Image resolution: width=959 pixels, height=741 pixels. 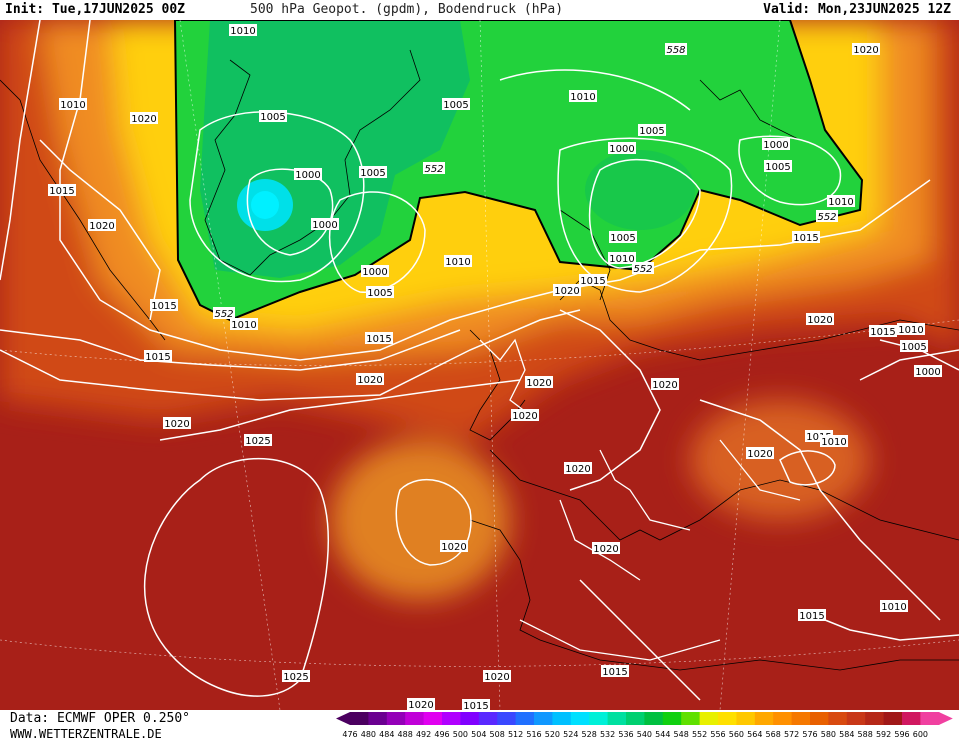 I want to click on color-scale-tick-label: 528, so click(x=589, y=734).